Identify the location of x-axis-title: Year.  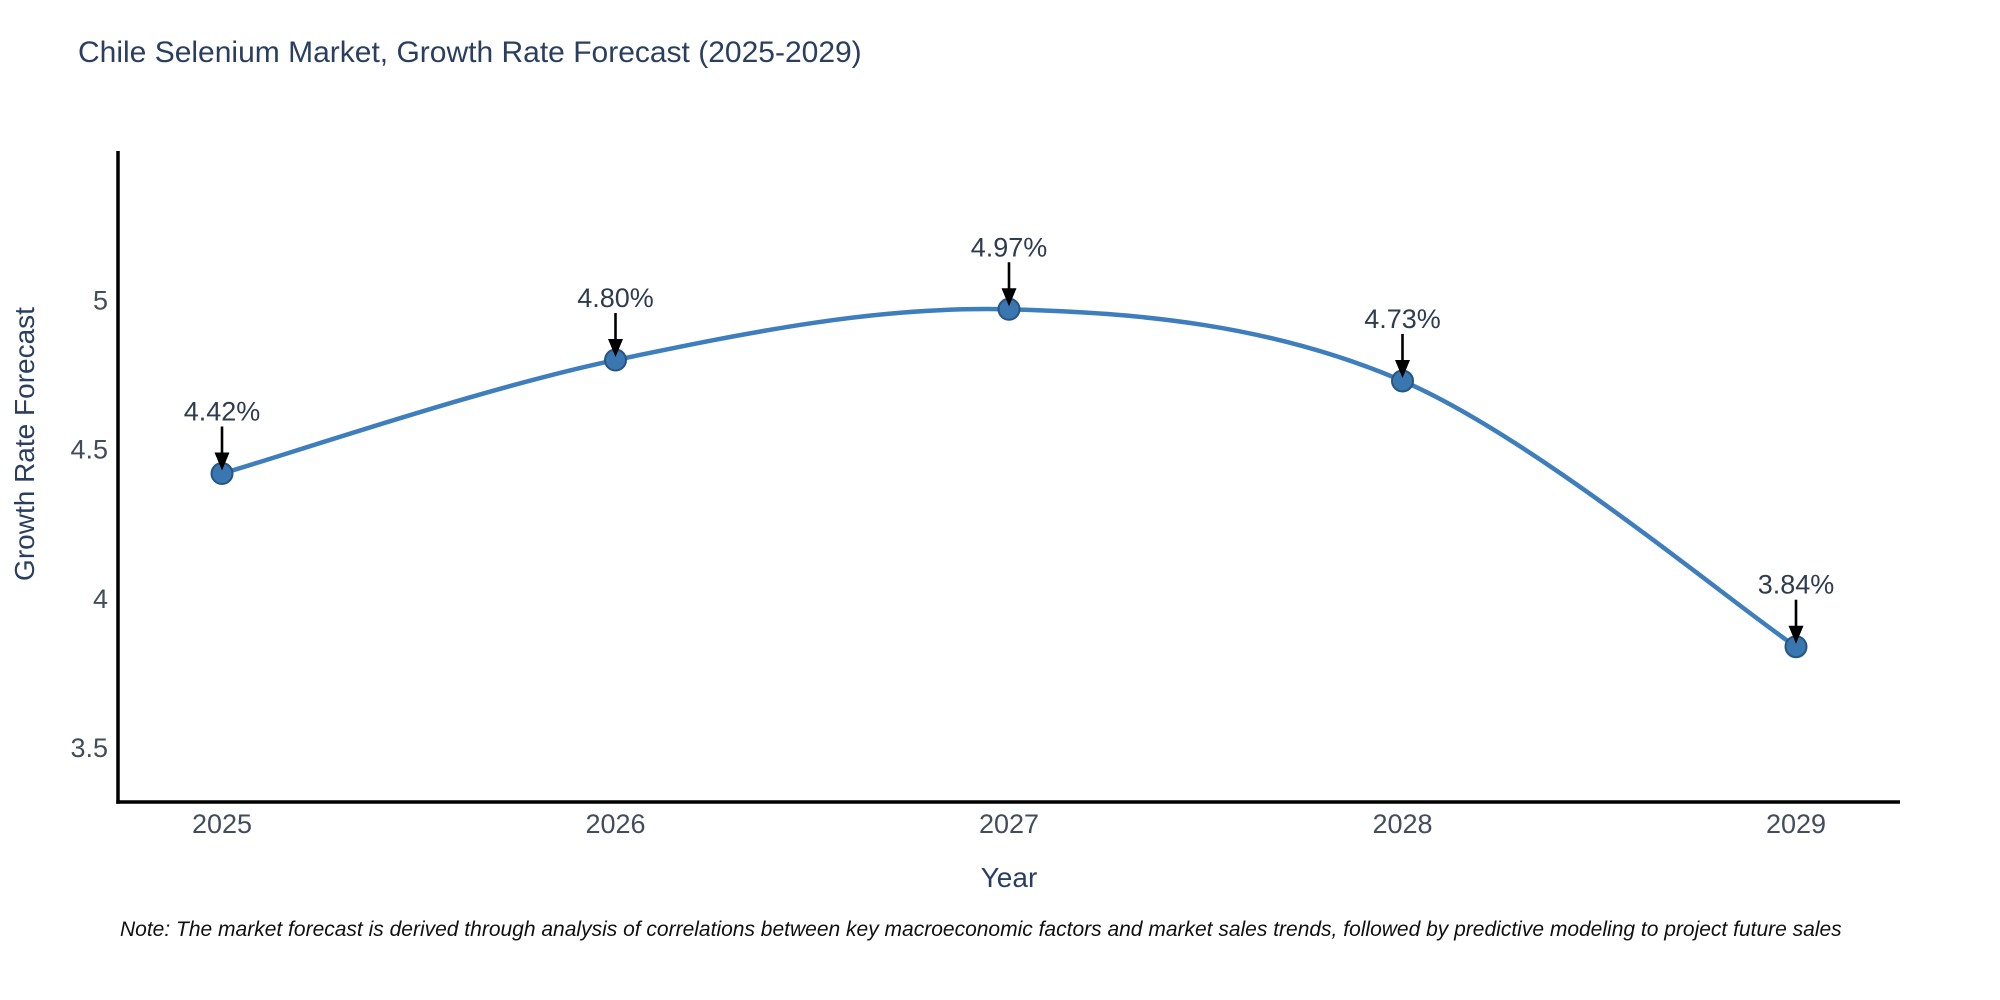
(1009, 877).